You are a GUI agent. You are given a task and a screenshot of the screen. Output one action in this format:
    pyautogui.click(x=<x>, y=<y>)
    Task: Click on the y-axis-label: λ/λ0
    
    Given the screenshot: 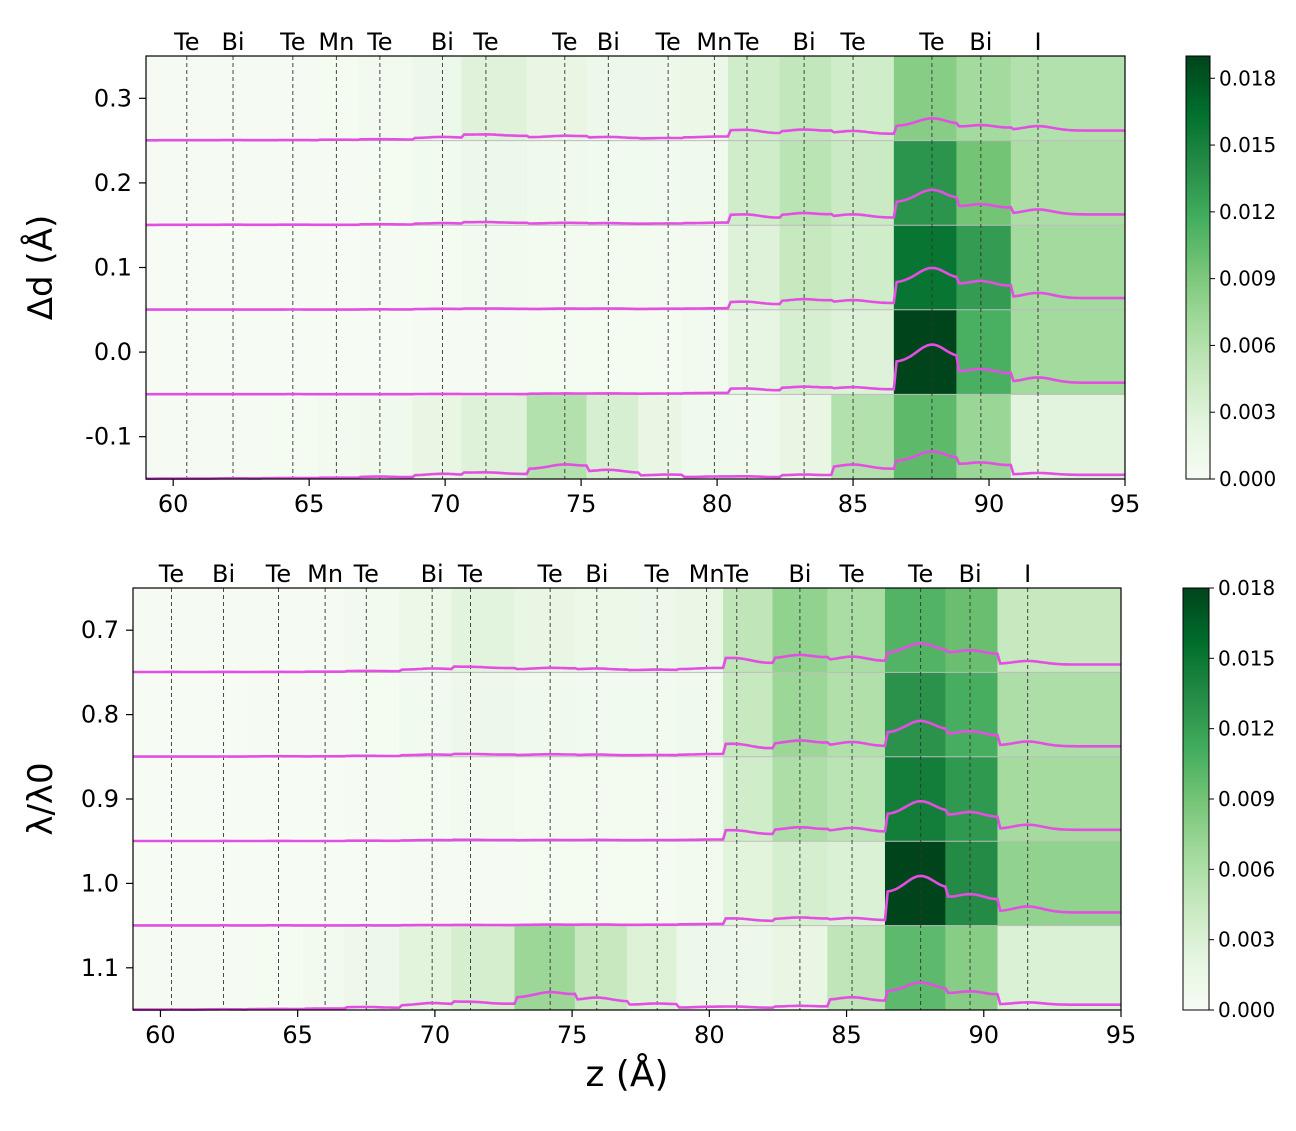 What is the action you would take?
    pyautogui.click(x=41, y=798)
    